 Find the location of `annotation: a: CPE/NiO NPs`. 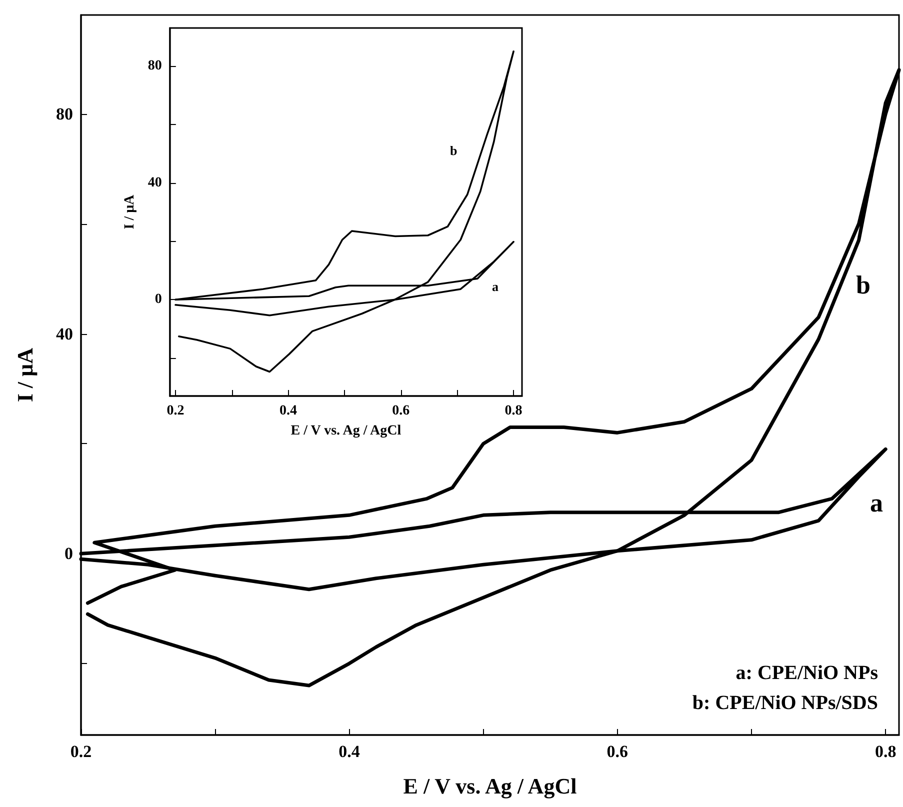

annotation: a: CPE/NiO NPs is located at coordinates (807, 673).